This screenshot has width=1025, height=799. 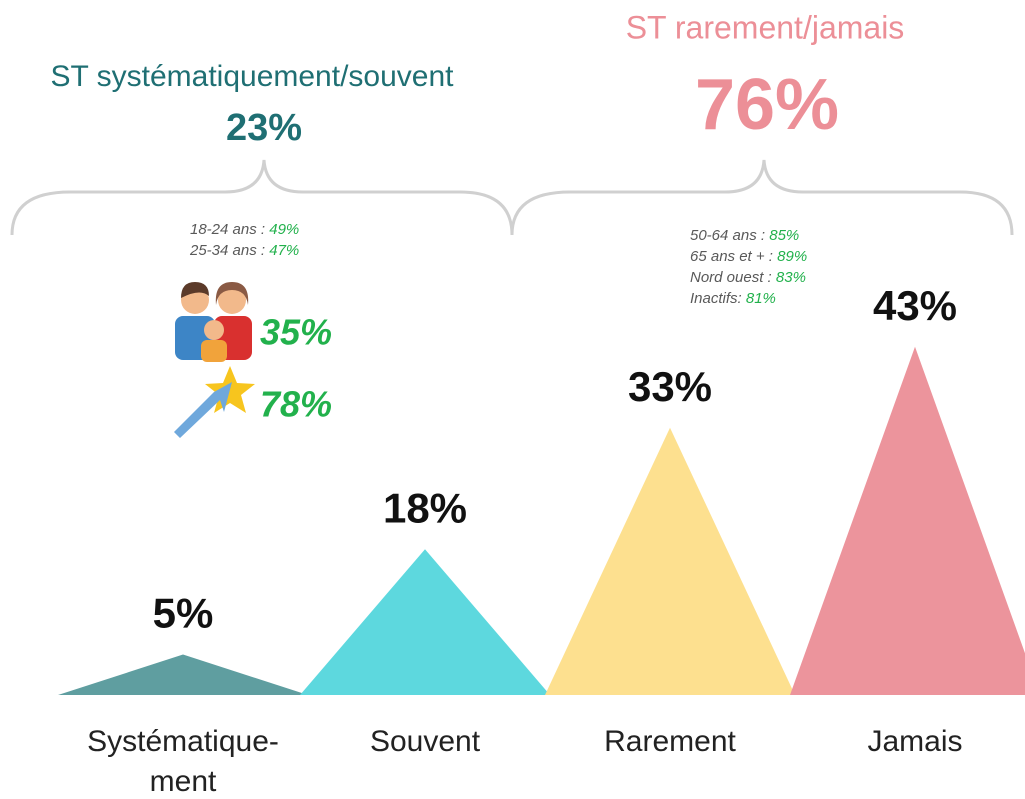 What do you see at coordinates (915, 305) in the screenshot?
I see `value-label: 43%` at bounding box center [915, 305].